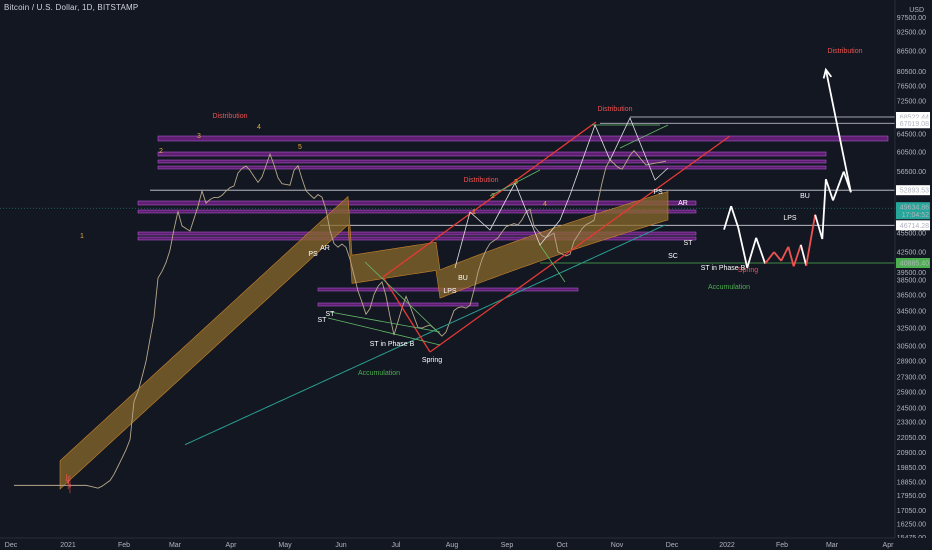  I want to click on y-tick-label: 16250.00, so click(911, 524).